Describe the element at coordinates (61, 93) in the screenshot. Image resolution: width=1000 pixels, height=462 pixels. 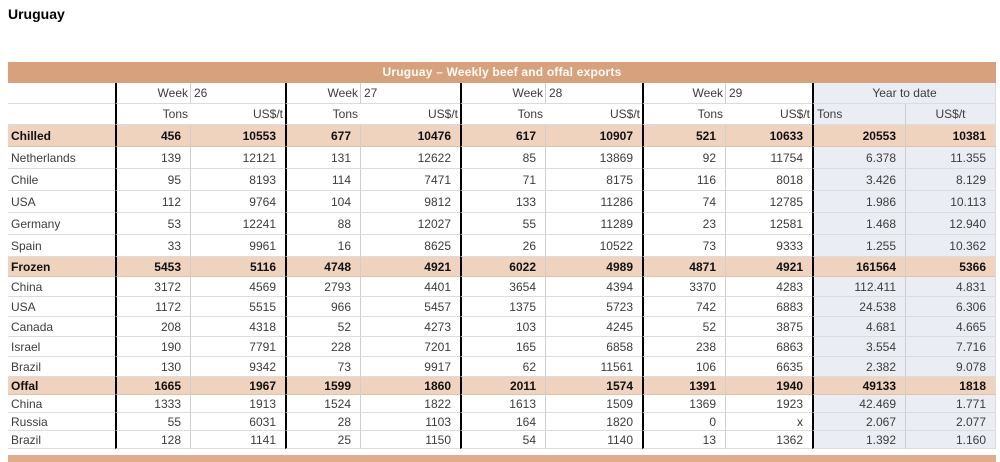
I see `corner-cell` at that location.